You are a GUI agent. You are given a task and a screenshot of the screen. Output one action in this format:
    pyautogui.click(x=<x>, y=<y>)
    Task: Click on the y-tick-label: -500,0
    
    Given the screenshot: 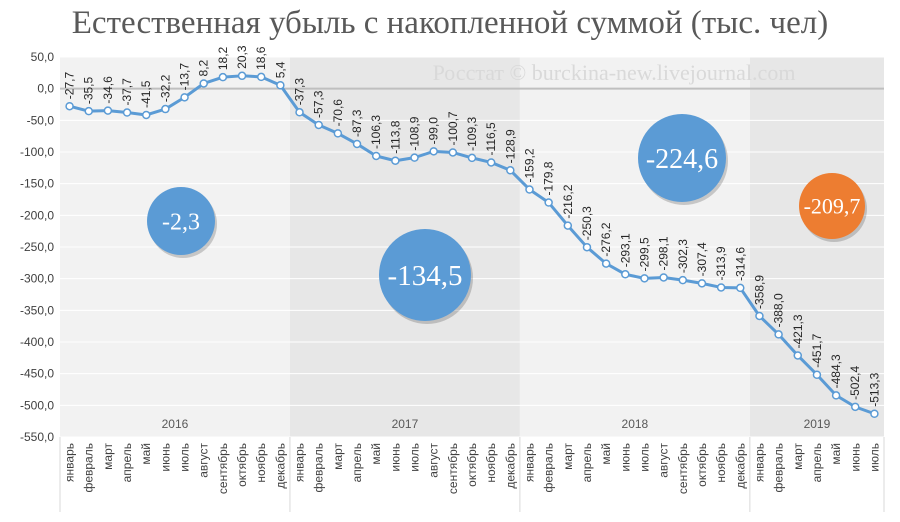 What is the action you would take?
    pyautogui.click(x=37, y=405)
    